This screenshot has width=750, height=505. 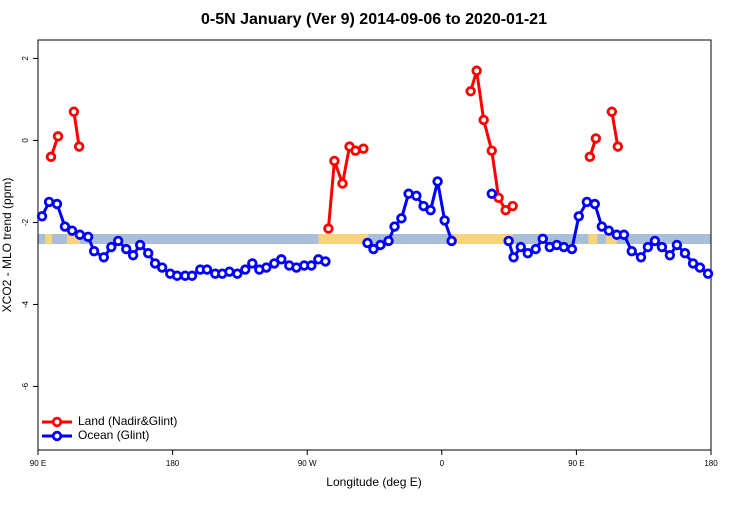 What do you see at coordinates (307, 463) in the screenshot?
I see `x-tick-label: 90 W` at bounding box center [307, 463].